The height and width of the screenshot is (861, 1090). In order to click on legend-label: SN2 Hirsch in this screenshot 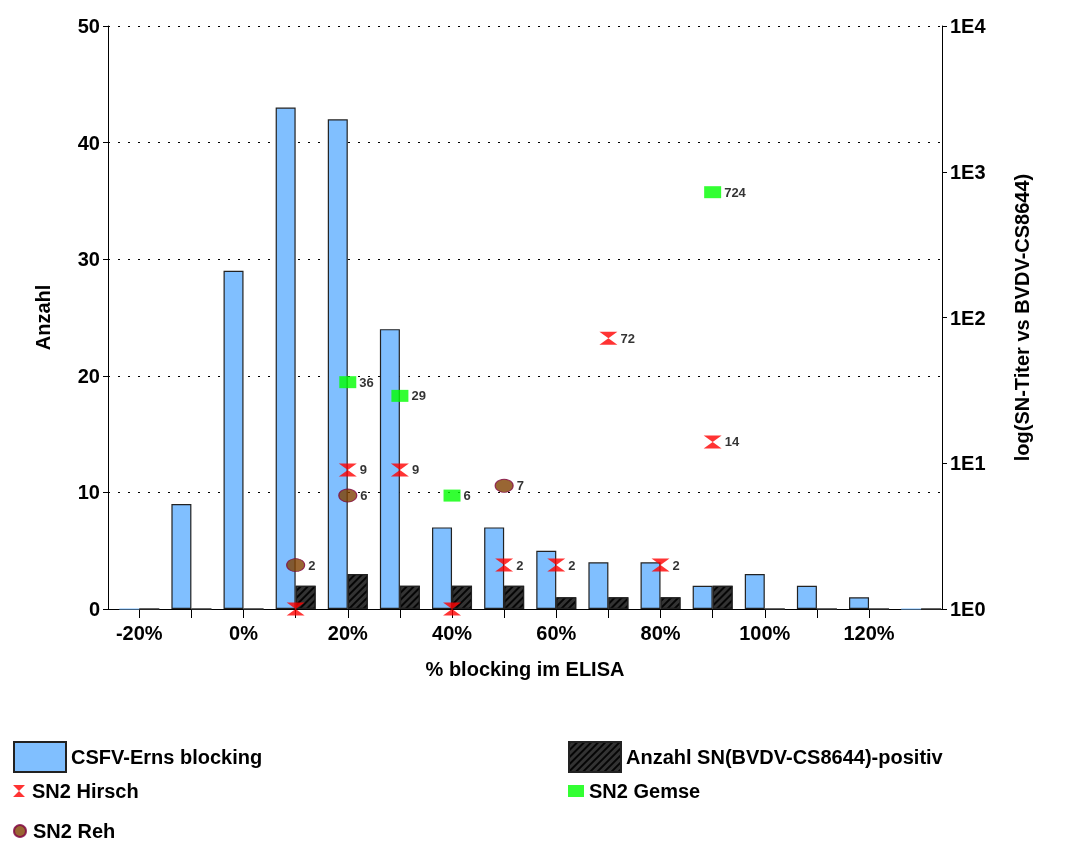, I will do `click(85, 791)`.